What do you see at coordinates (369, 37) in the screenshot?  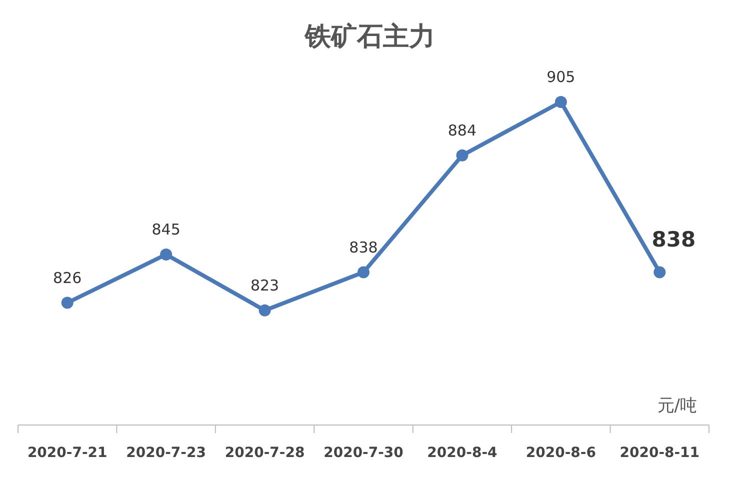 I see `chart-title: 铁矿石主力` at bounding box center [369, 37].